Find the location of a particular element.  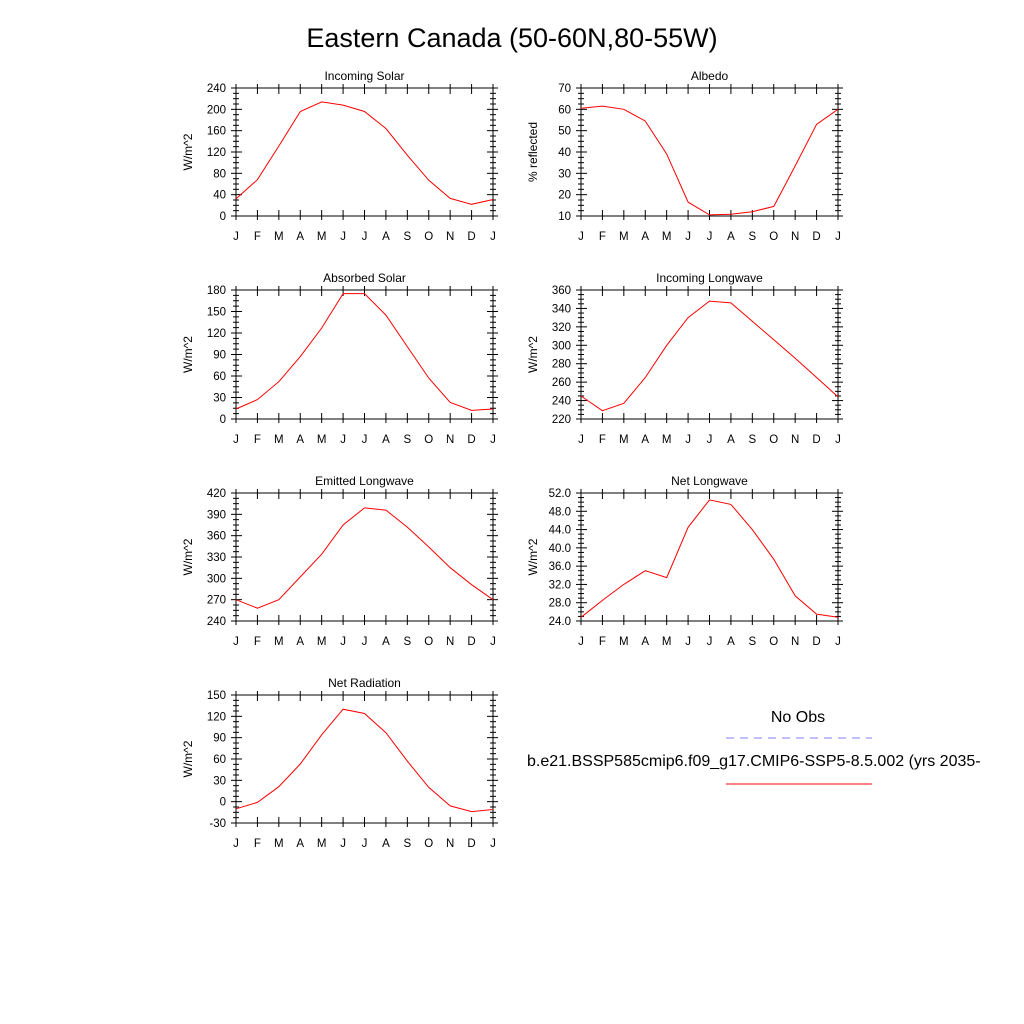

y-tick-label: 70 is located at coordinates (564, 89).